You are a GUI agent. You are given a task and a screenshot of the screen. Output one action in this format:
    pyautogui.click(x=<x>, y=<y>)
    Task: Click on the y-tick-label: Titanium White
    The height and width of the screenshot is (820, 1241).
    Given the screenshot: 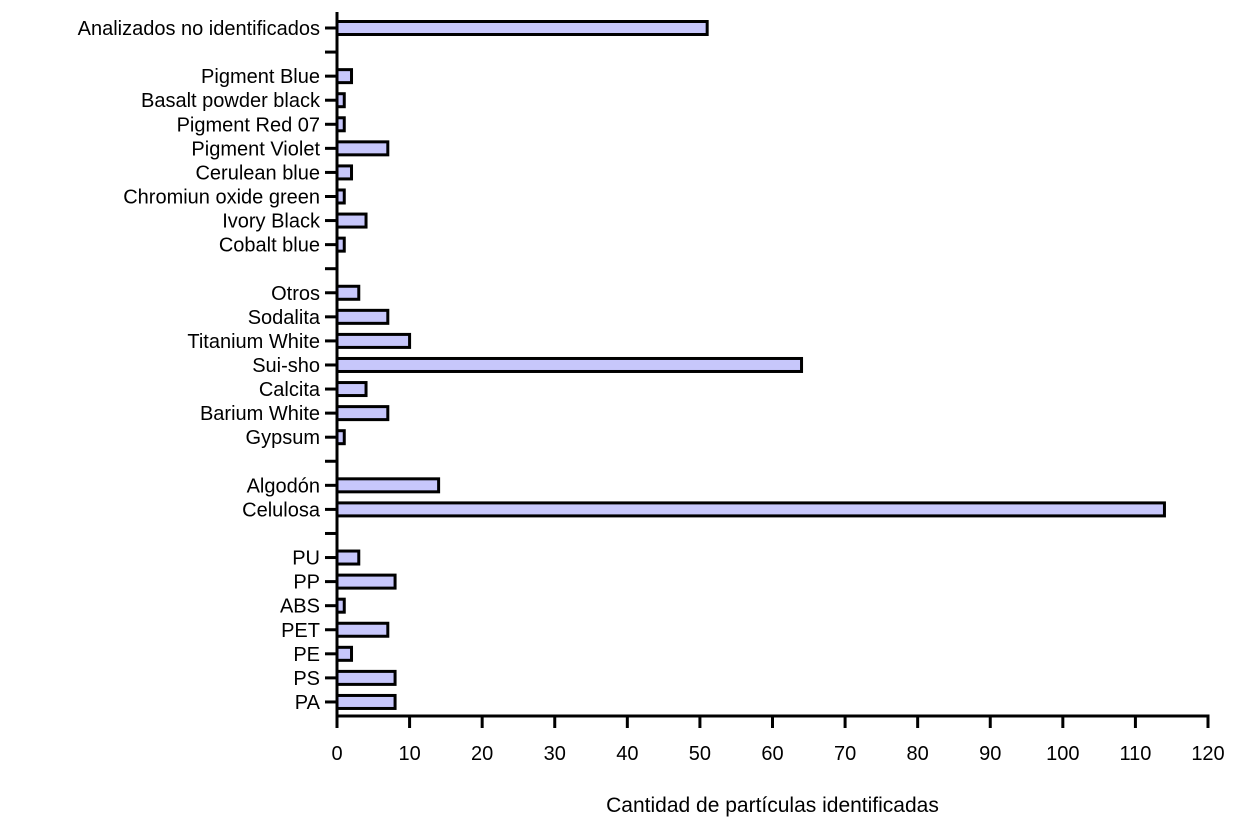 What is the action you would take?
    pyautogui.click(x=253, y=342)
    